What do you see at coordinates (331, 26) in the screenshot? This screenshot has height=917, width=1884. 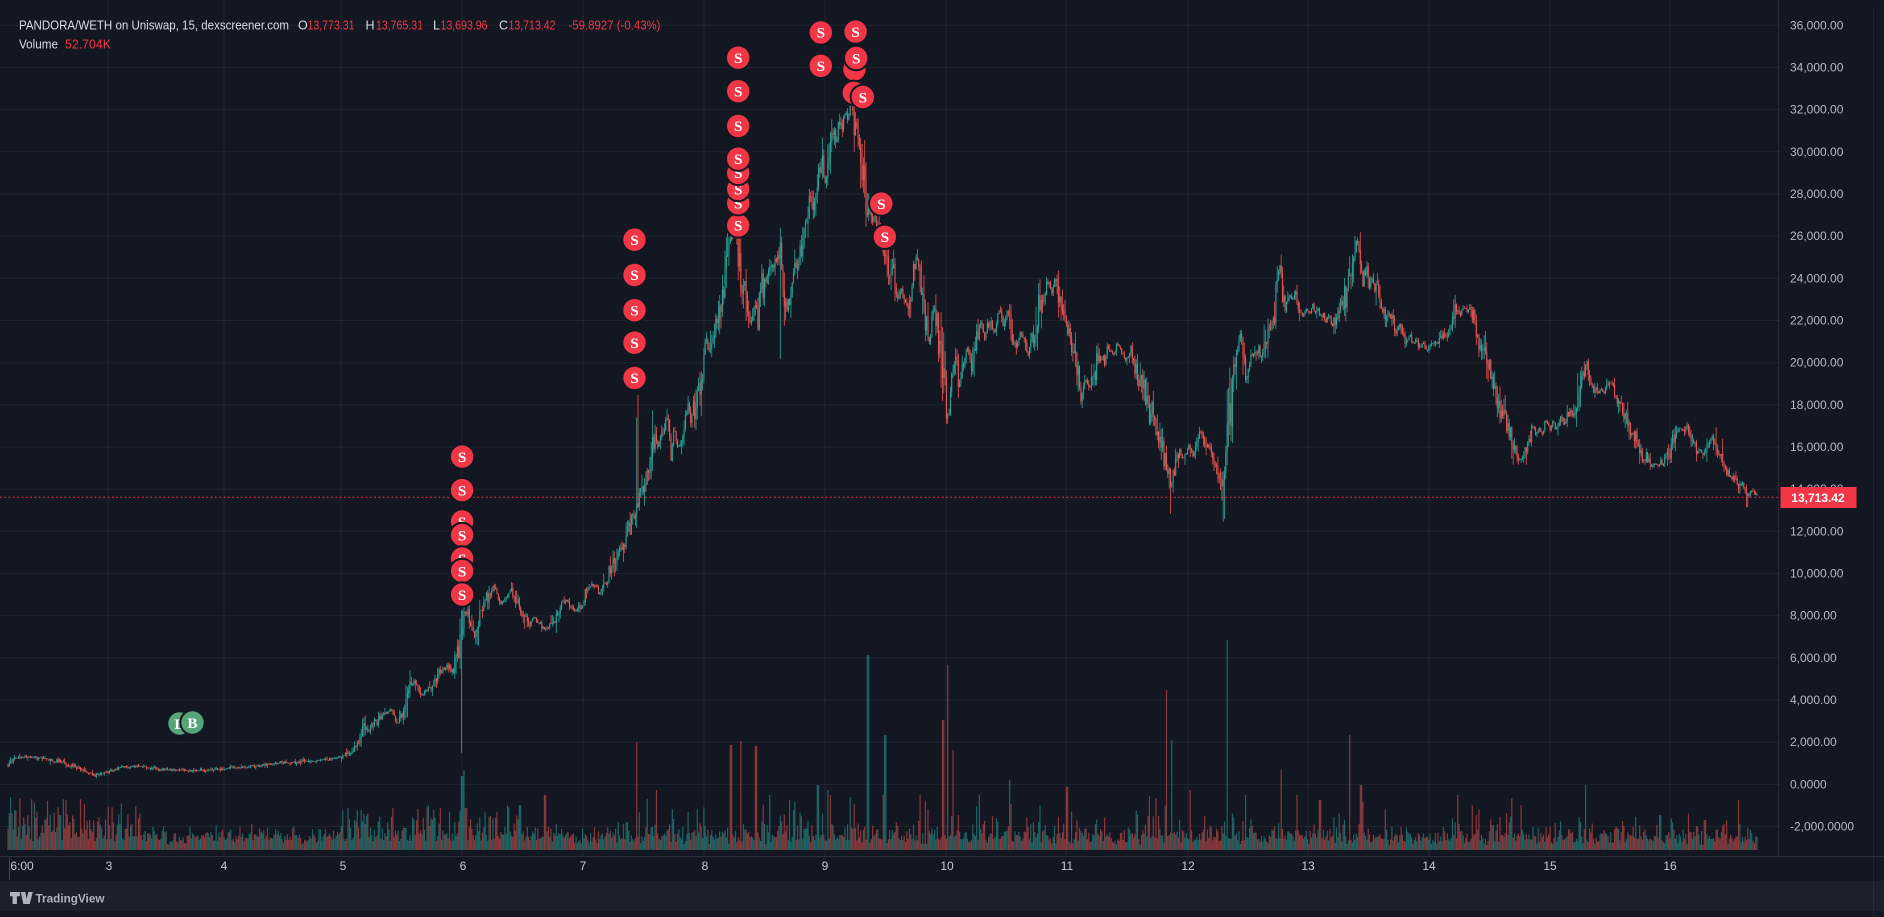 I see `svg-text: 13,773.31` at bounding box center [331, 26].